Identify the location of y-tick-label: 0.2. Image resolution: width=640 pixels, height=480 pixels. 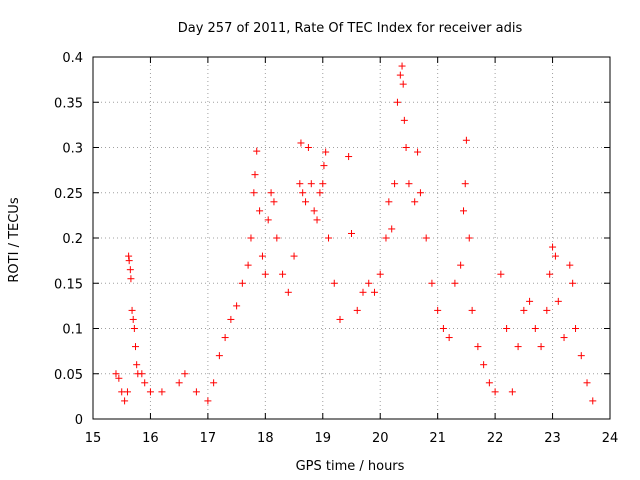
(72, 239).